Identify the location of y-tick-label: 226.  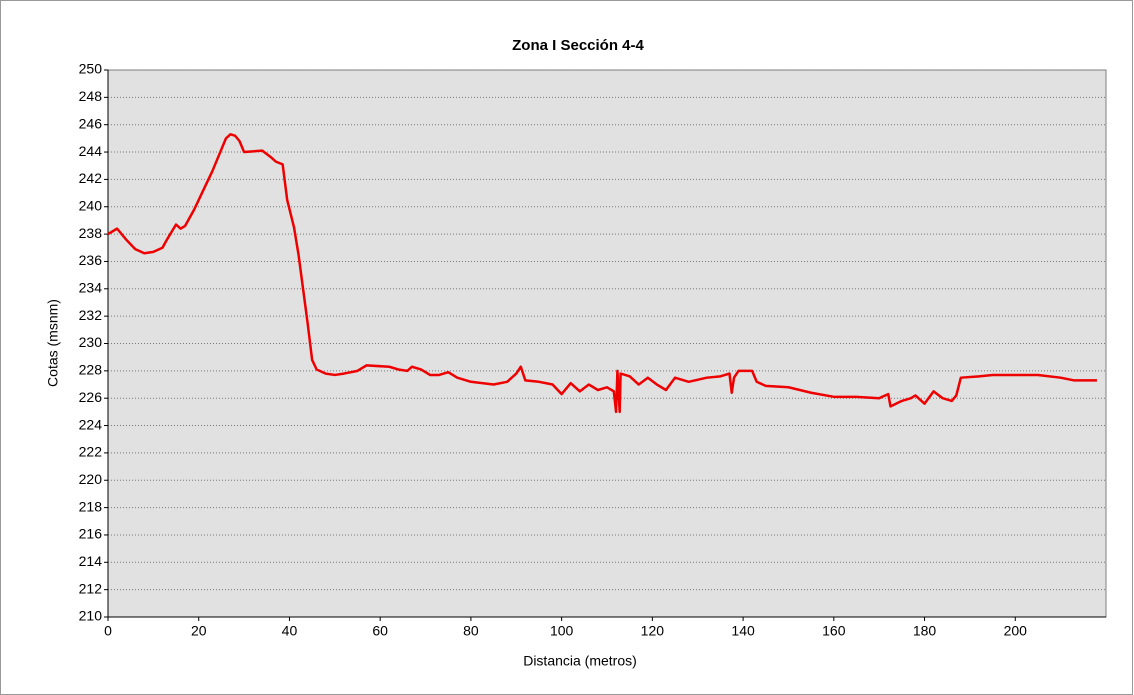
(91, 397).